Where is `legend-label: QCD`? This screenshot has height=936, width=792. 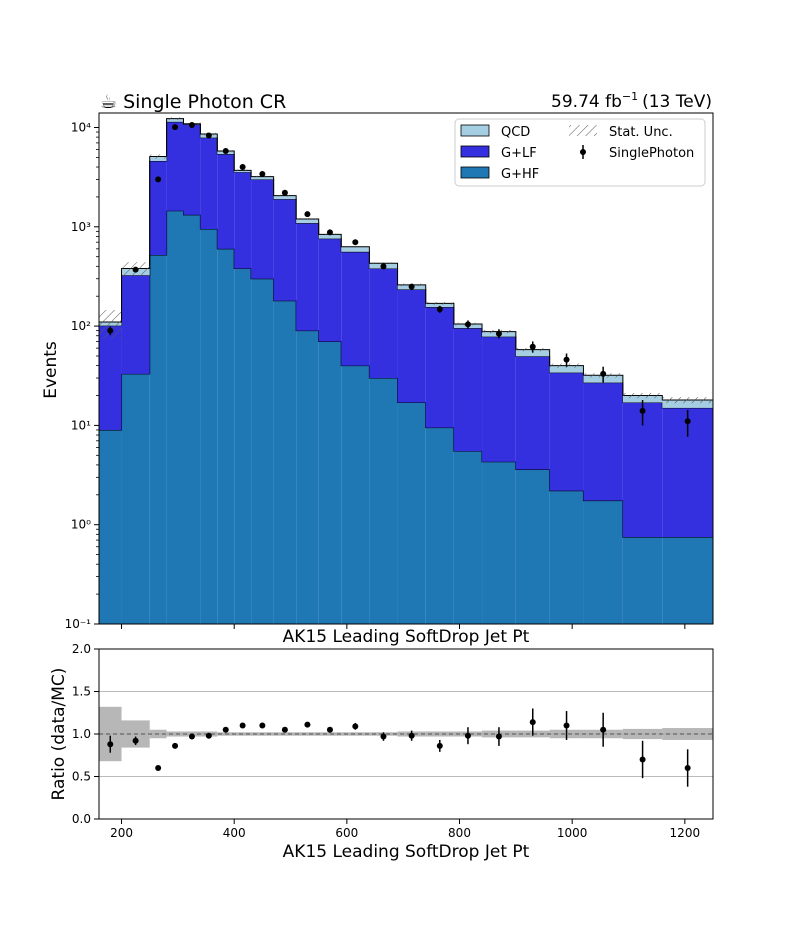 legend-label: QCD is located at coordinates (515, 132).